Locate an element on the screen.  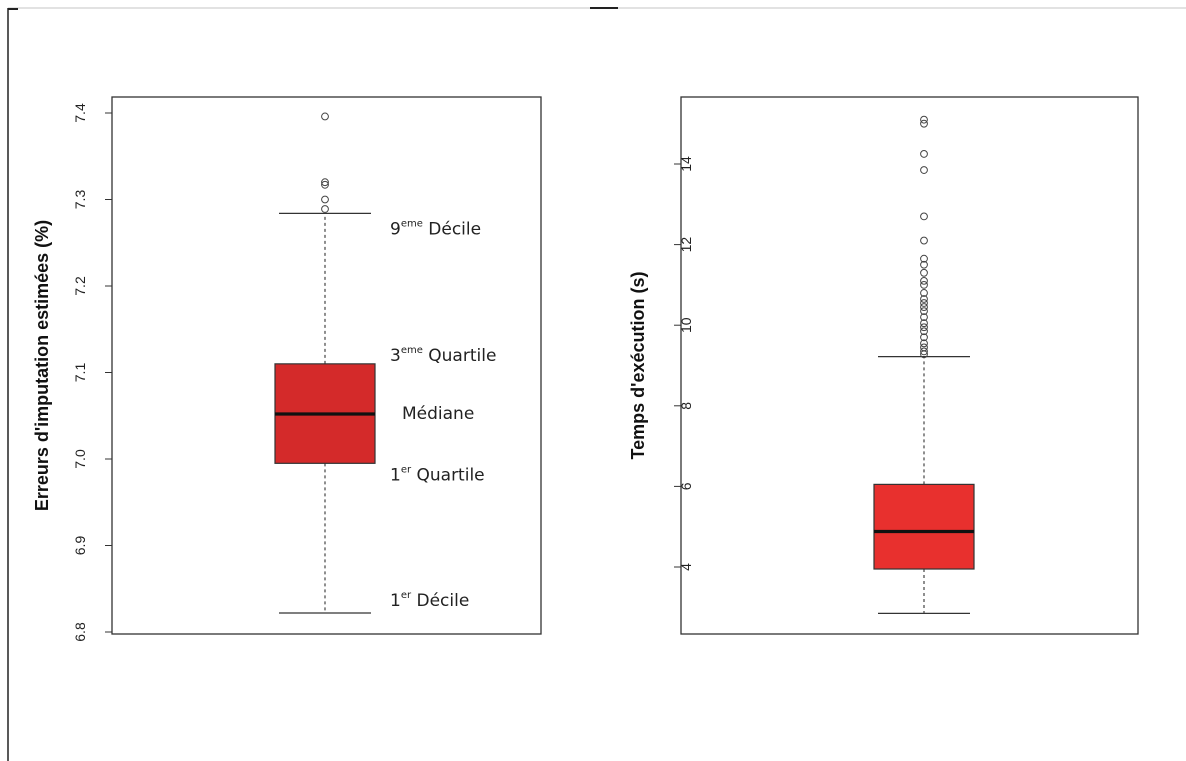
y-tick-label: 10 is located at coordinates (686, 325).